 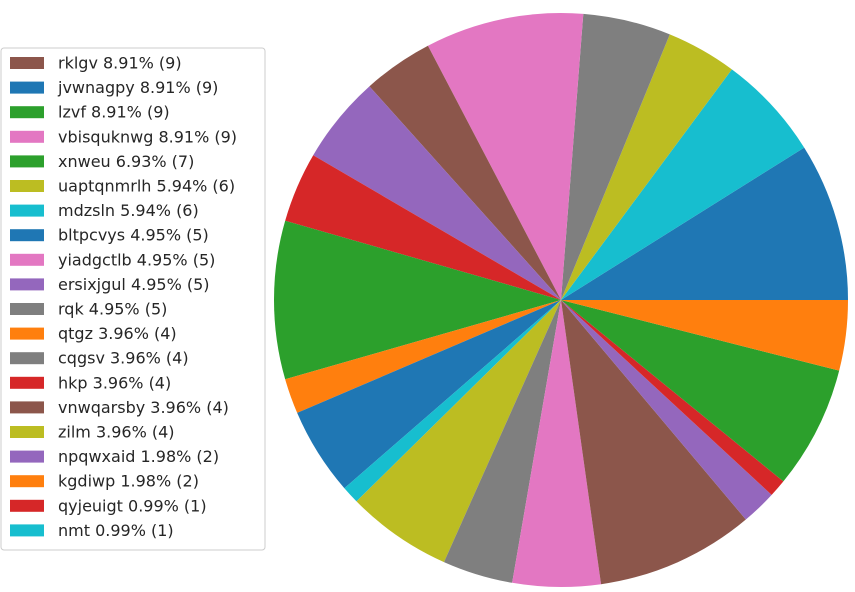 What do you see at coordinates (126, 161) in the screenshot?
I see `legend-label-xnweu: xnweu 6.93% (7)` at bounding box center [126, 161].